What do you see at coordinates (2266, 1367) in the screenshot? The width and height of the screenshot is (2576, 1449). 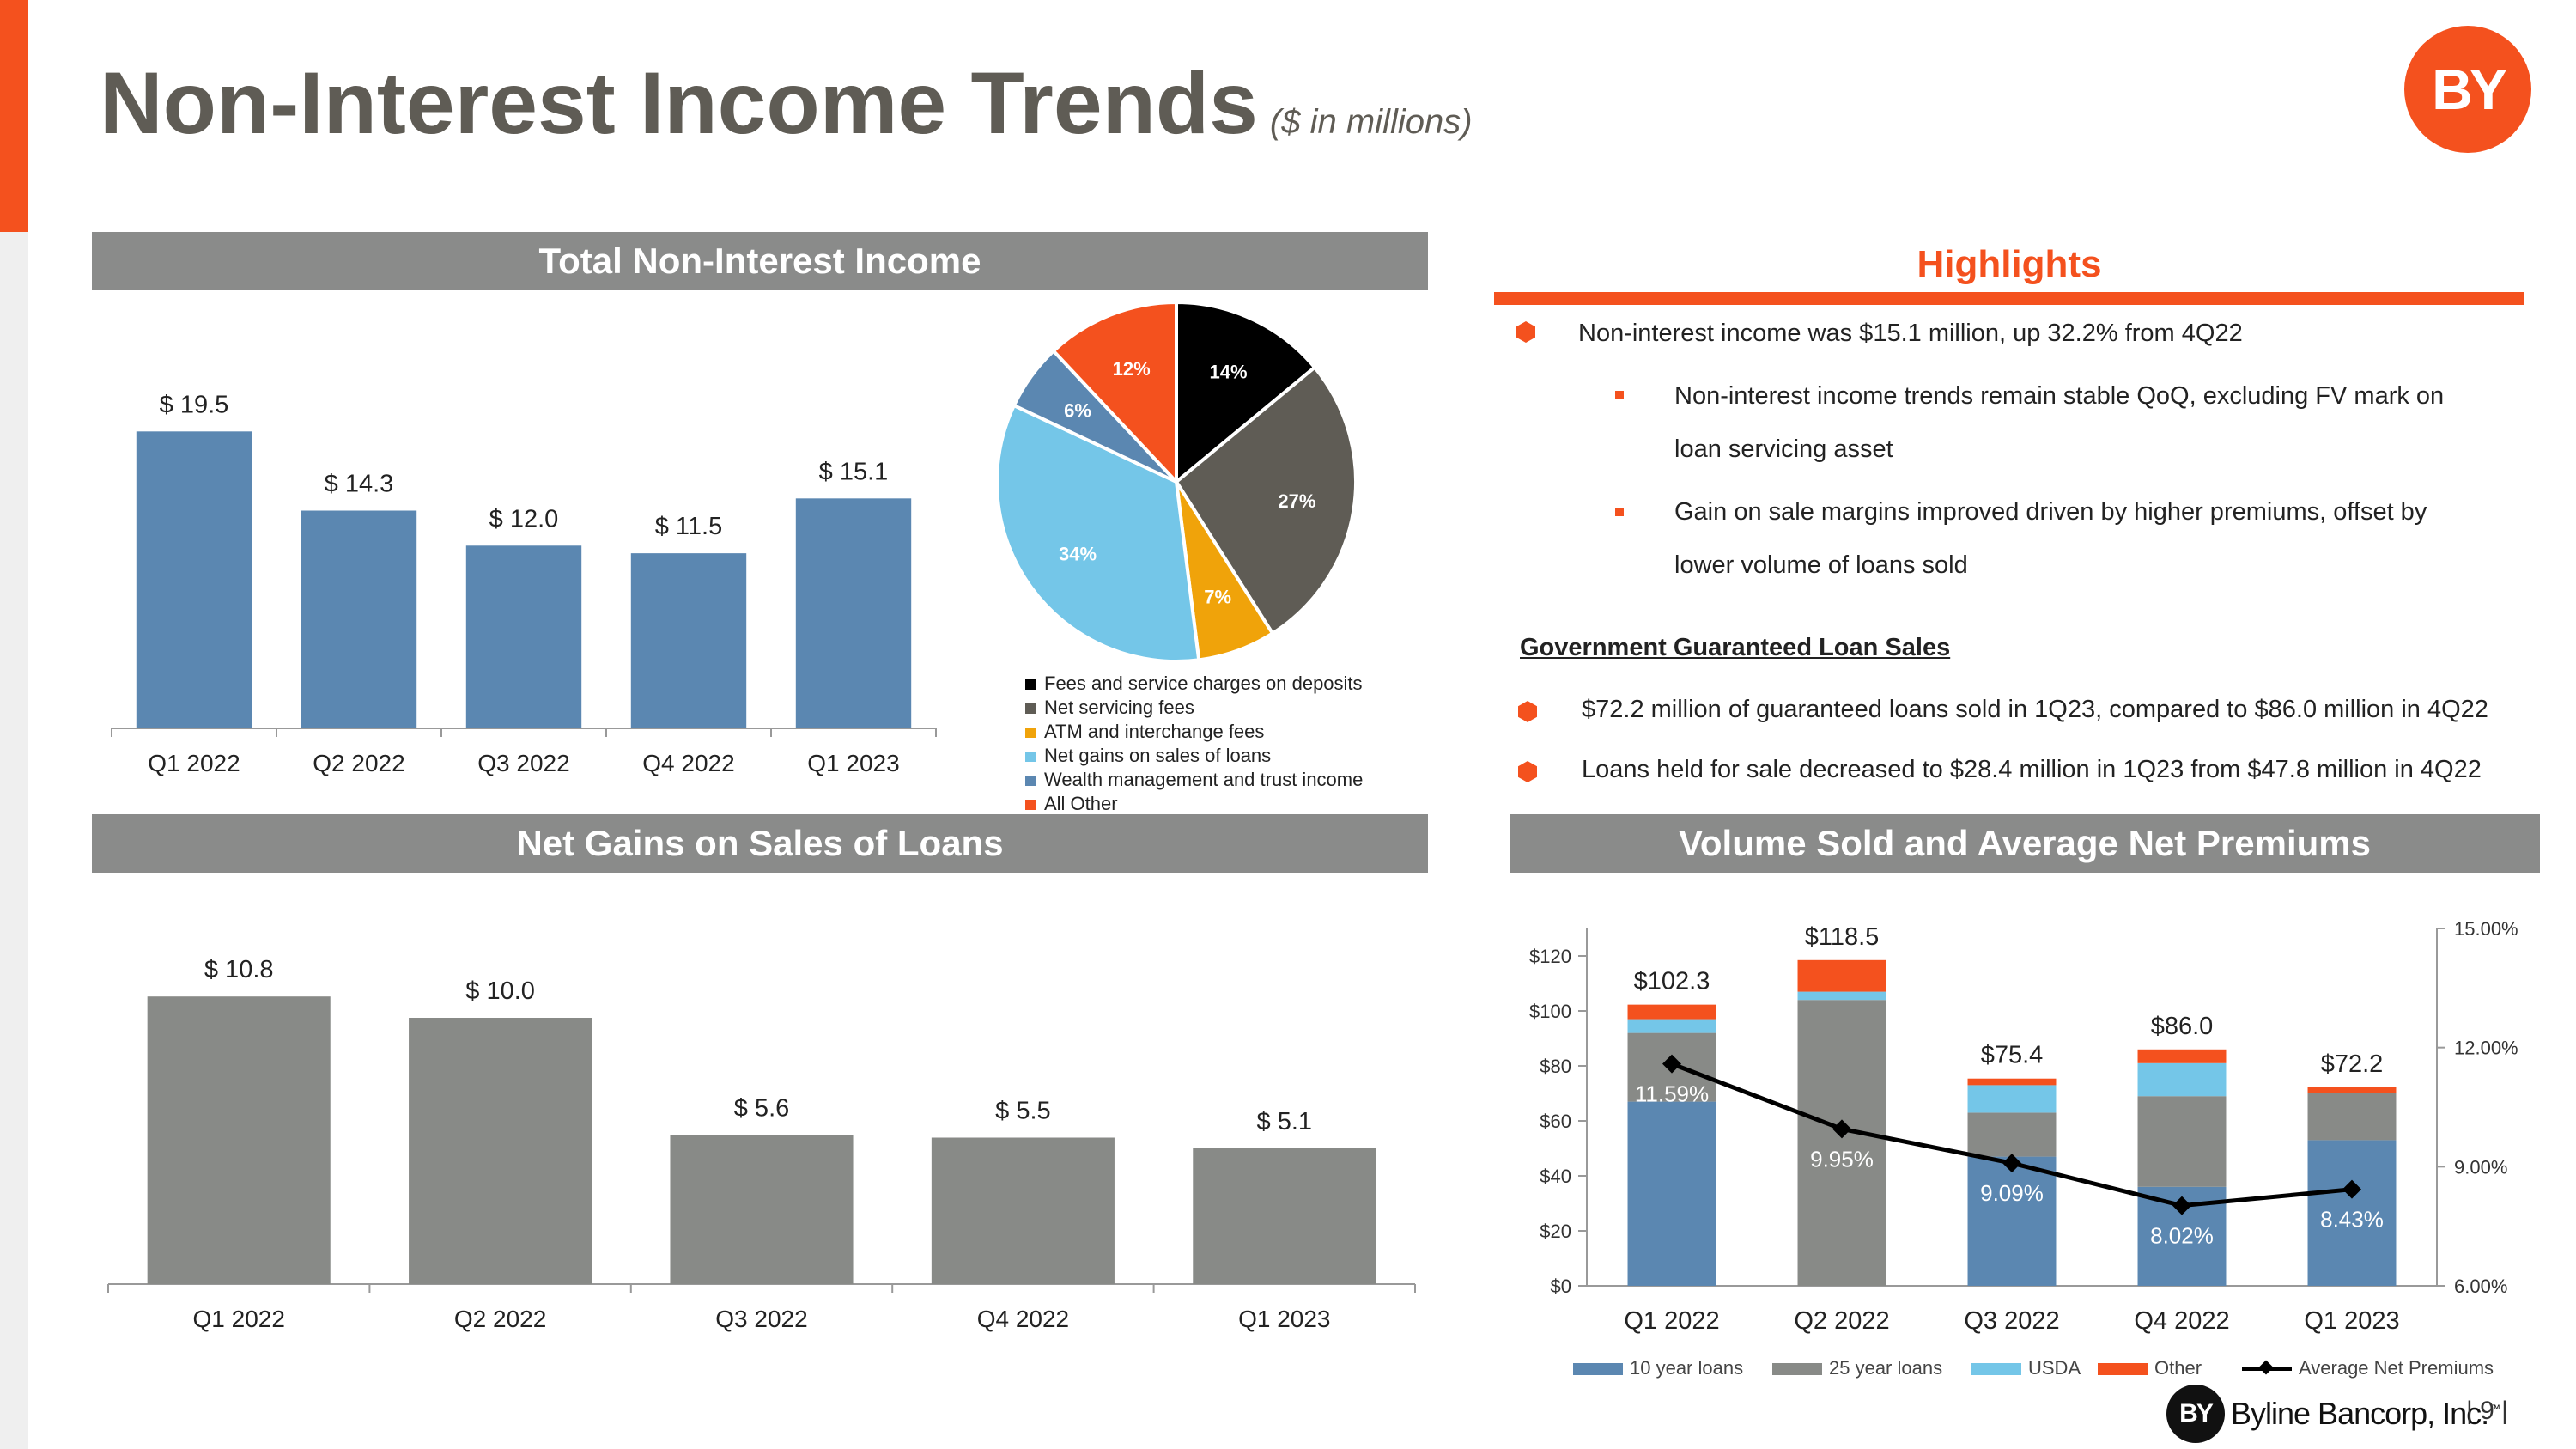 I see `diamond-icon` at bounding box center [2266, 1367].